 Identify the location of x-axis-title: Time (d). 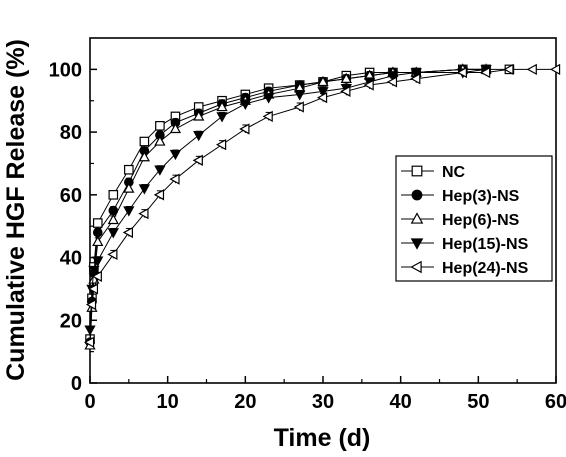
(322, 438).